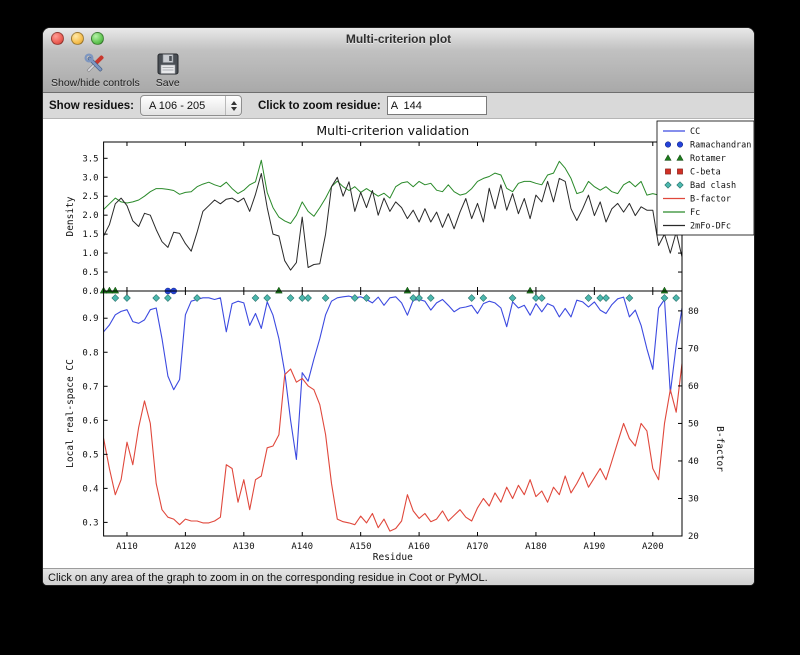 This screenshot has width=800, height=655. Describe the element at coordinates (97, 38) in the screenshot. I see `zoom-window-button` at that location.